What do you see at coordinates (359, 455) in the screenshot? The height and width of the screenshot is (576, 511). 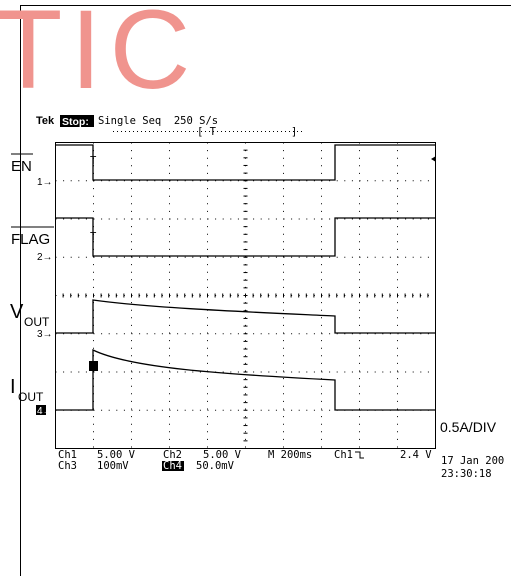 I see `slope-icon` at bounding box center [359, 455].